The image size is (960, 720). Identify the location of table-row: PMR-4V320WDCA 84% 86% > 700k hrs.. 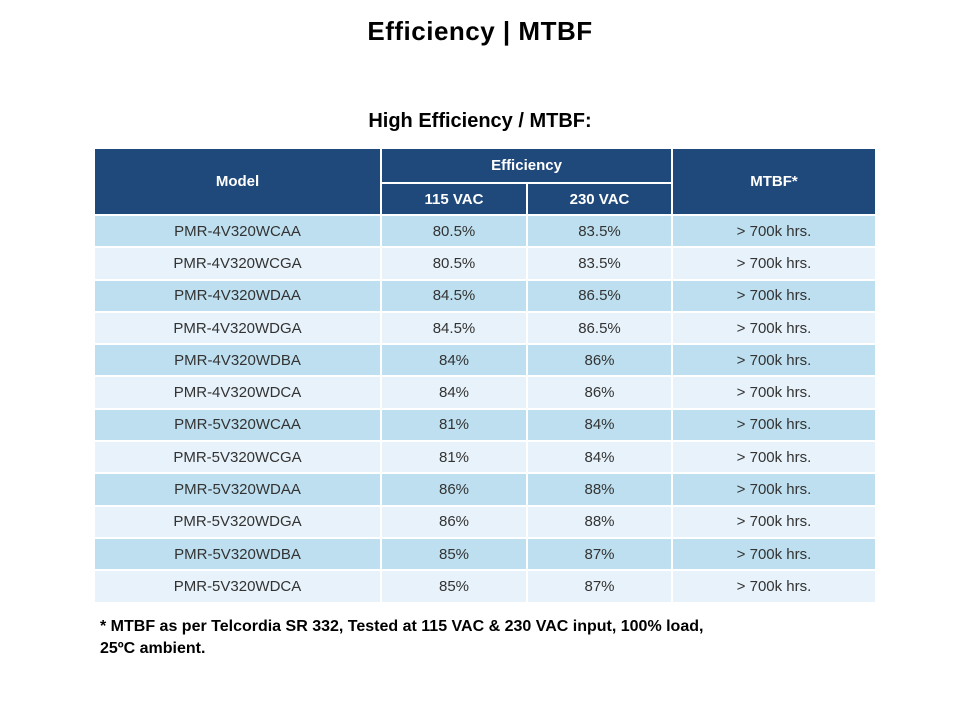
(485, 392).